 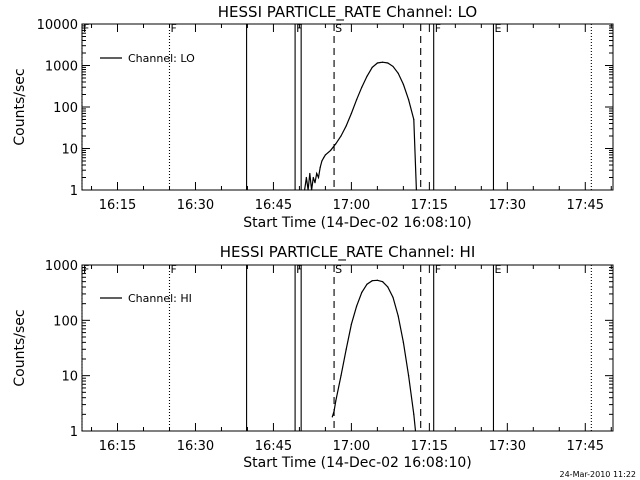 What do you see at coordinates (57, 25) in the screenshot?
I see `y-tick-label: 10000` at bounding box center [57, 25].